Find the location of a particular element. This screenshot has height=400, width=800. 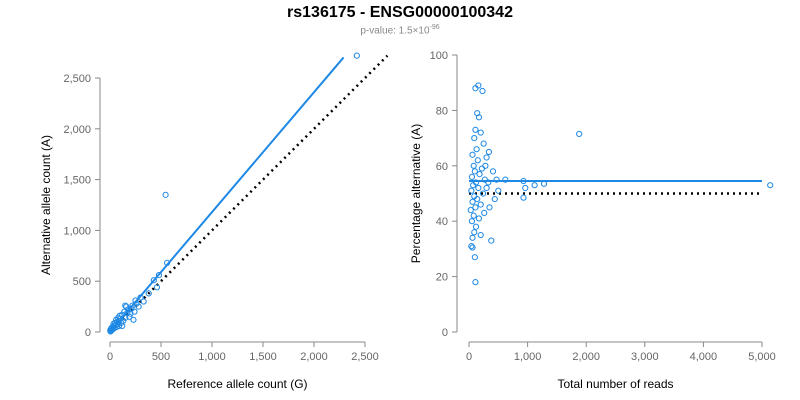

x-tick-label: 2,500 is located at coordinates (365, 357).